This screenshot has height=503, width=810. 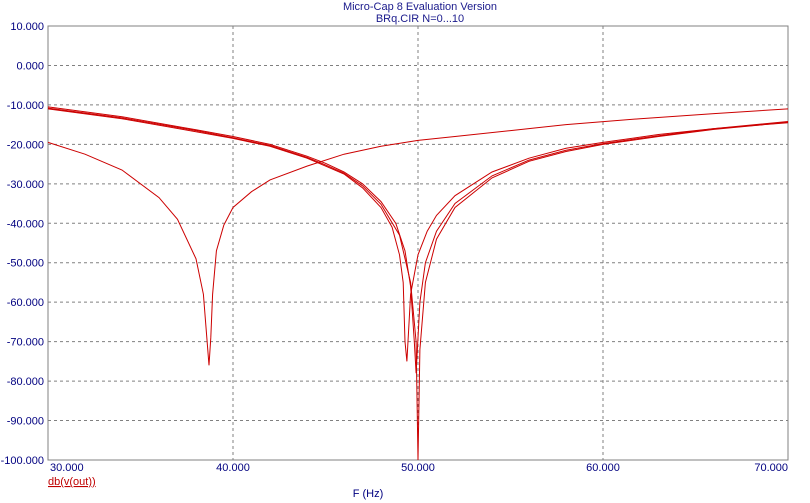 I want to click on y-tick-label: -60.000, so click(x=25, y=303).